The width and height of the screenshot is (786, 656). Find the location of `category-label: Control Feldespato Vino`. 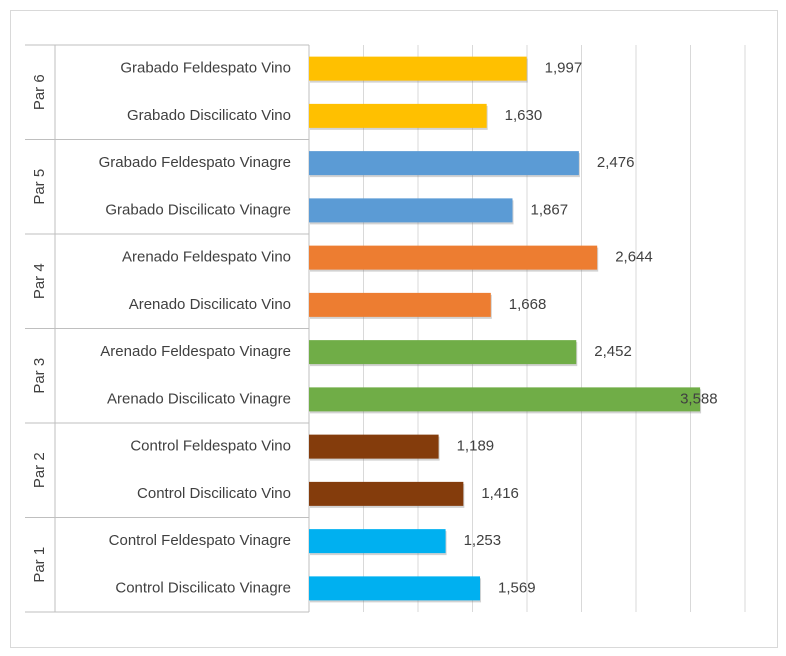

category-label: Control Feldespato Vino is located at coordinates (210, 446).